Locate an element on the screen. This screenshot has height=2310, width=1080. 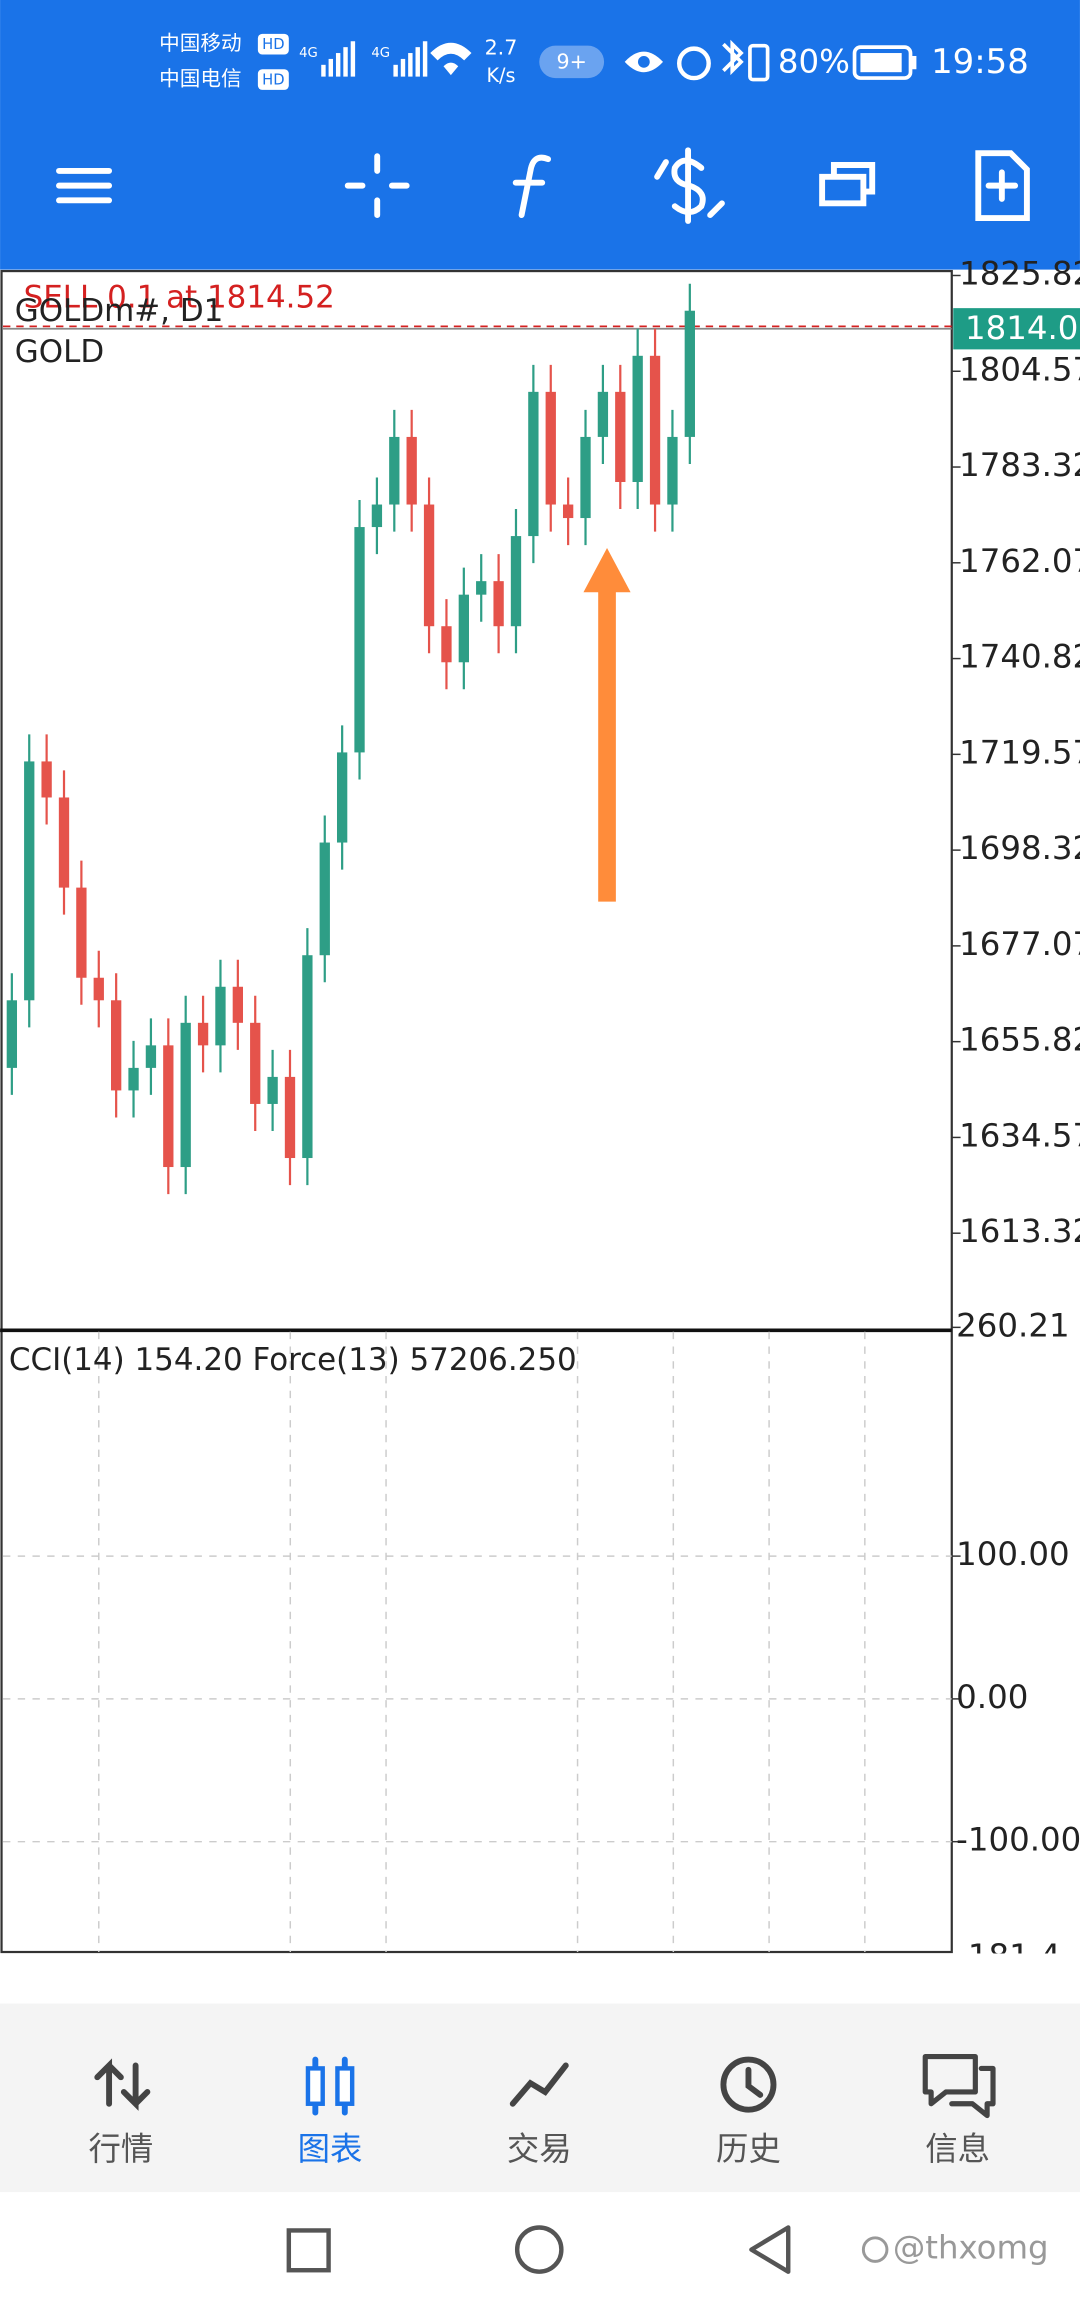
nav-label: 信息 is located at coordinates (957, 2149).